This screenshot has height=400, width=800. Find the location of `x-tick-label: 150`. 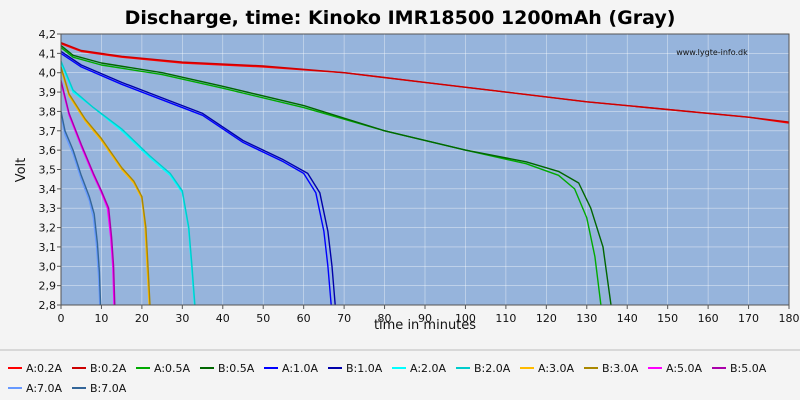

x-tick-label: 150 is located at coordinates (667, 318).